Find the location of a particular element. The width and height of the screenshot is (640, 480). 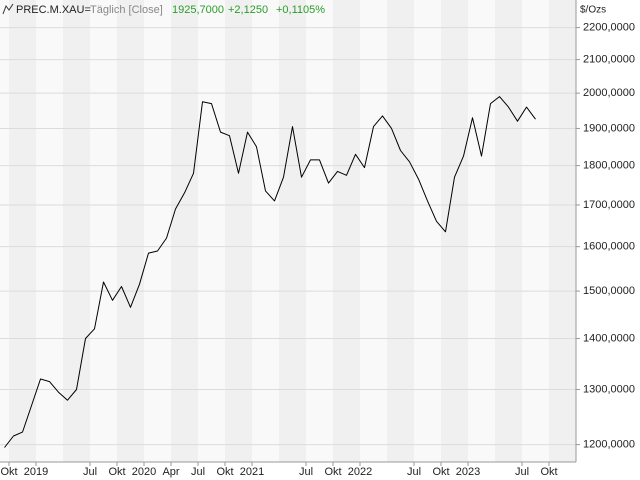

x-tick-label: 2022 is located at coordinates (360, 472).